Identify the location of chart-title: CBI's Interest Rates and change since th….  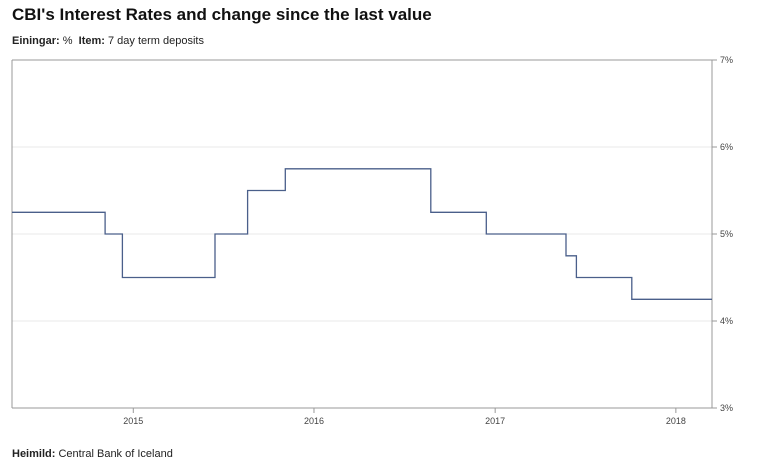
(222, 14).